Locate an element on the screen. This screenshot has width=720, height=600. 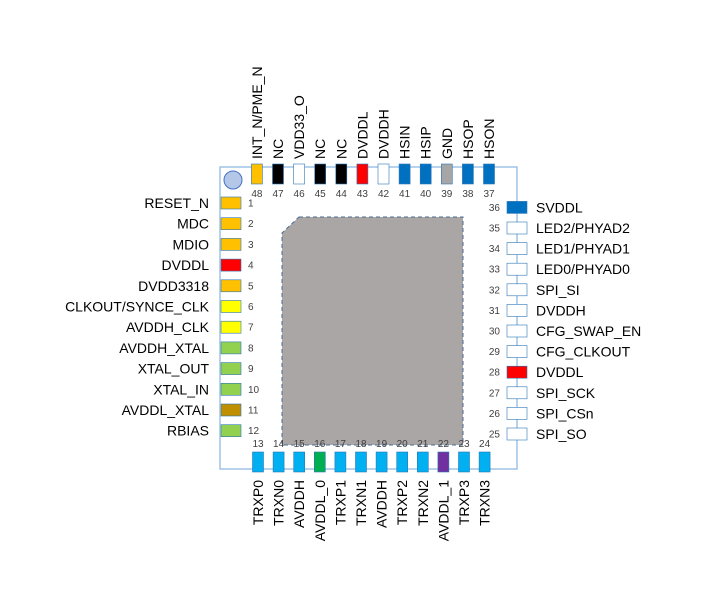
exposed-die-pad is located at coordinates (372, 331).